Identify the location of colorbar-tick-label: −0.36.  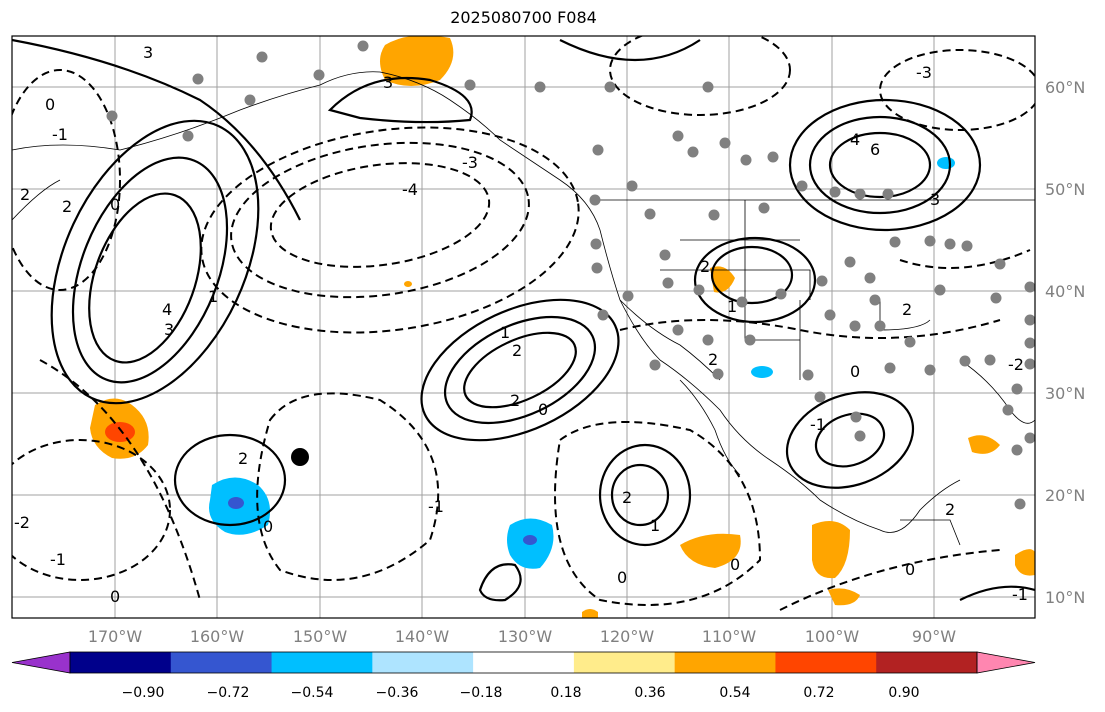
(397, 693).